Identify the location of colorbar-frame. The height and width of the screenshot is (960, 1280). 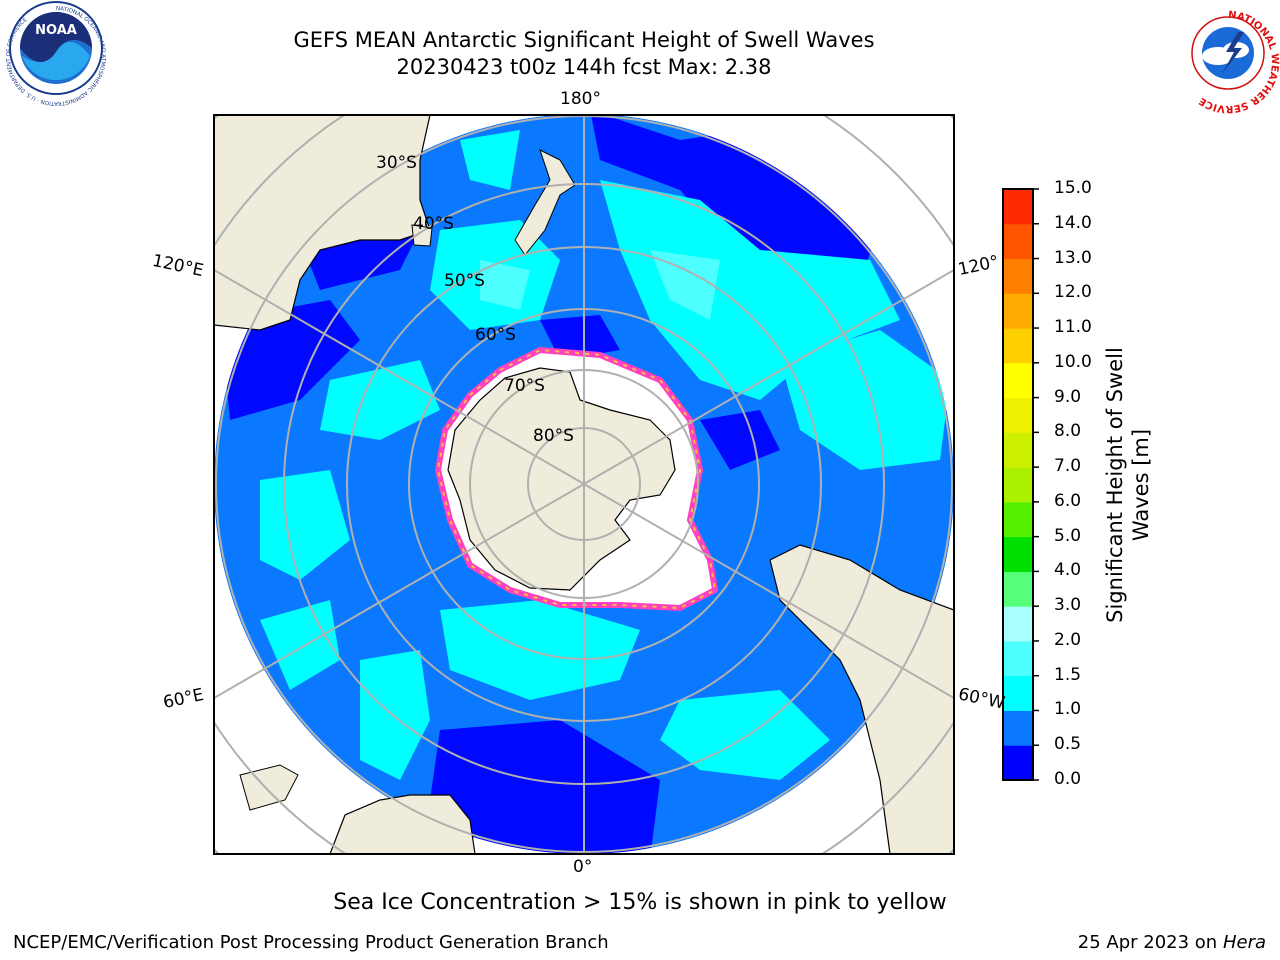
(1018, 484).